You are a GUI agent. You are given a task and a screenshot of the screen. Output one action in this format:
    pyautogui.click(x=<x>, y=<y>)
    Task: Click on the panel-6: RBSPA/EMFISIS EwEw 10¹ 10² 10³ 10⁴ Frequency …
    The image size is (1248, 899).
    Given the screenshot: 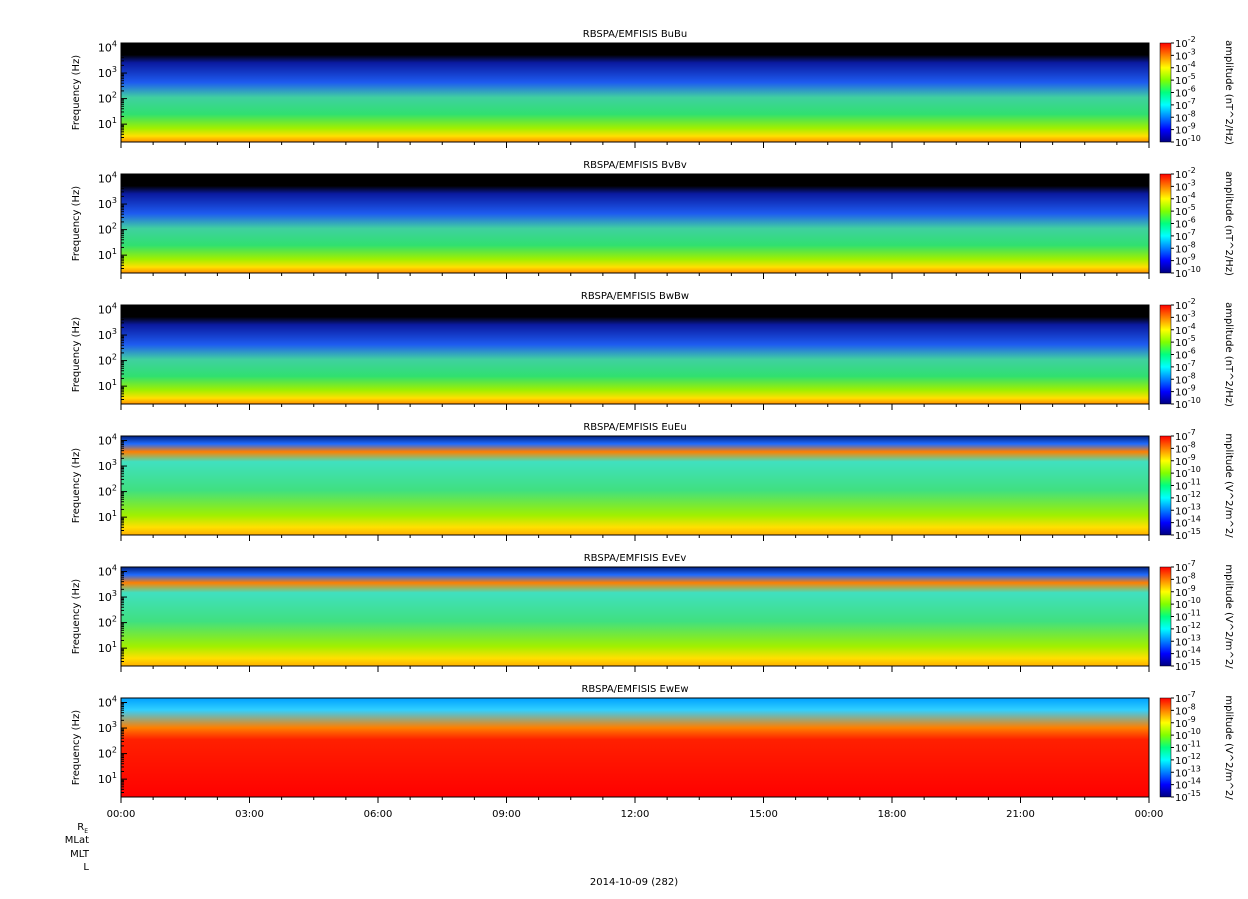 What is the action you would take?
    pyautogui.click(x=652, y=744)
    